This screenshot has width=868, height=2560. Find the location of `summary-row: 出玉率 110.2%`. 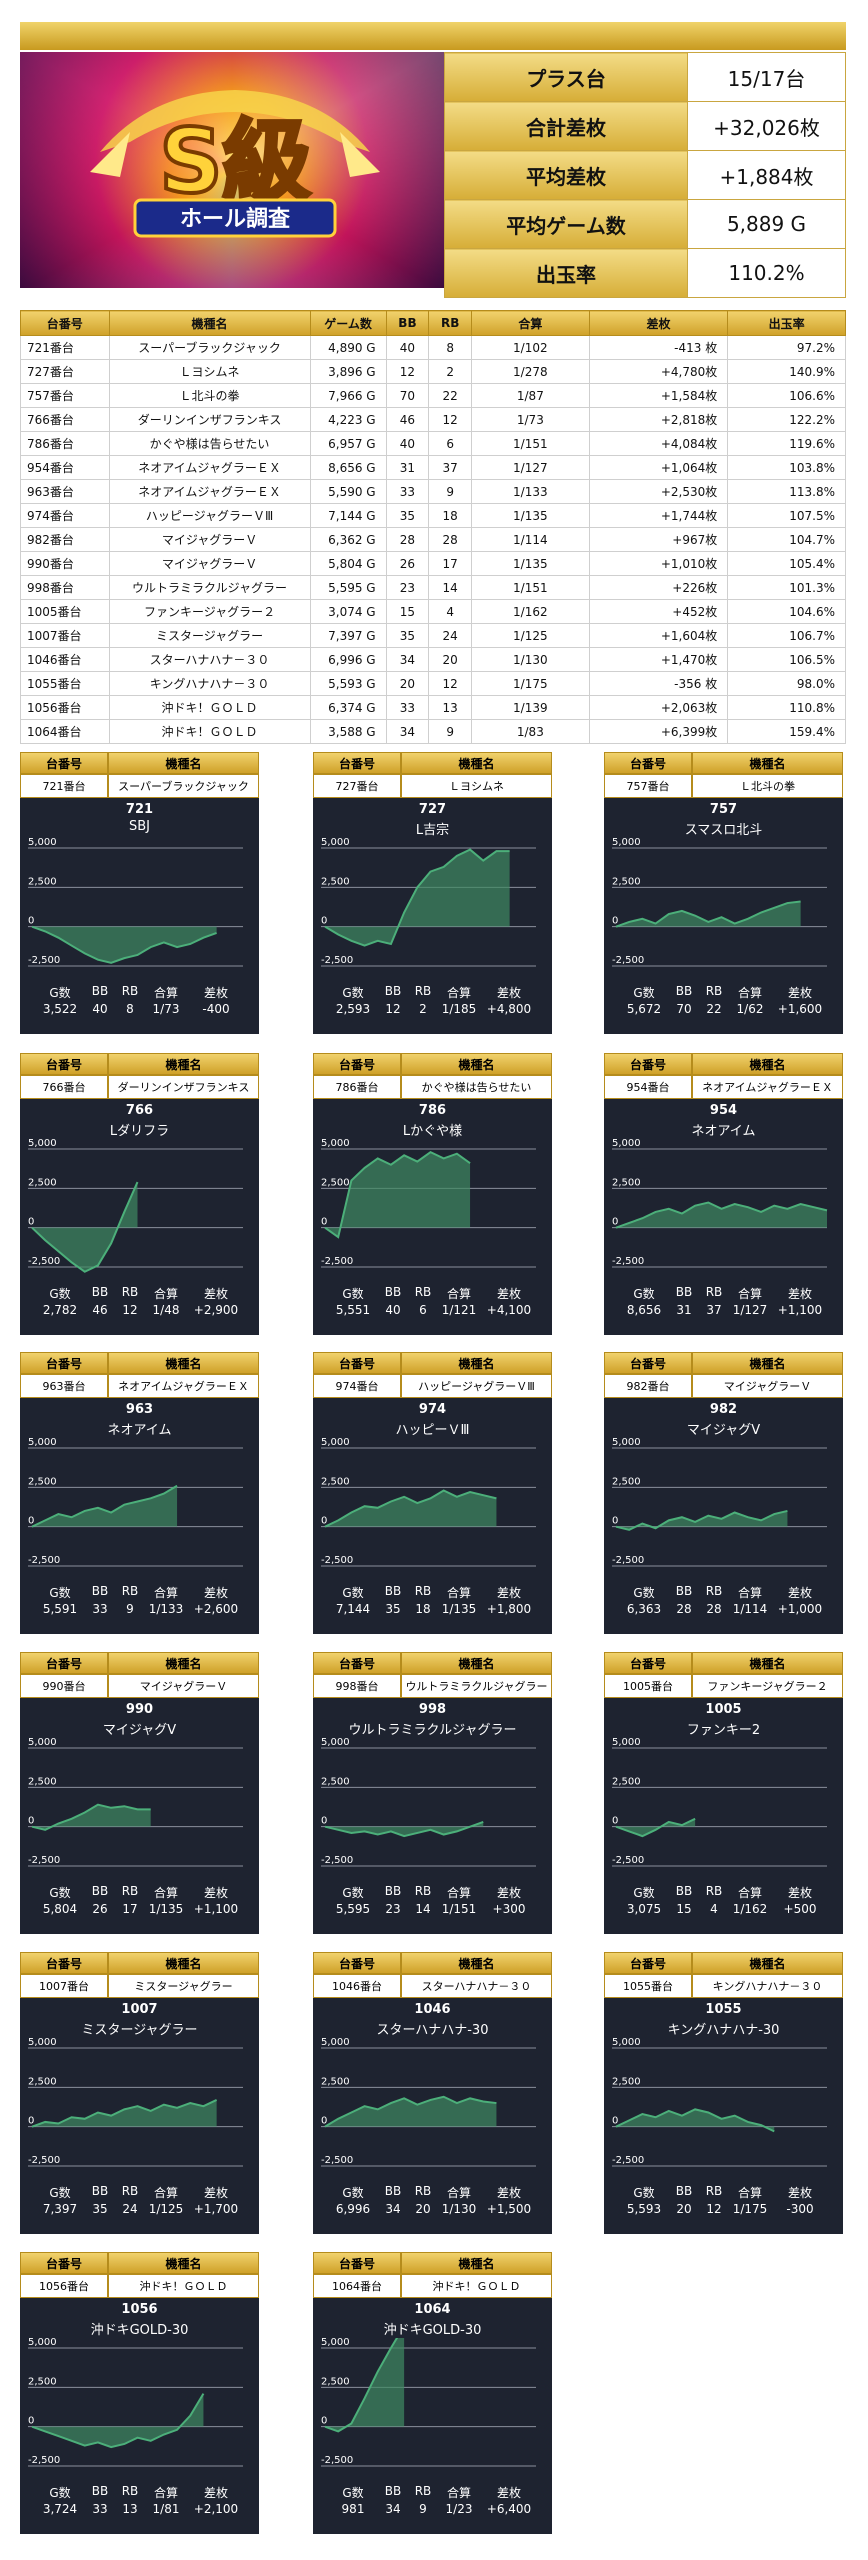

summary-row: 出玉率 110.2% is located at coordinates (645, 273).